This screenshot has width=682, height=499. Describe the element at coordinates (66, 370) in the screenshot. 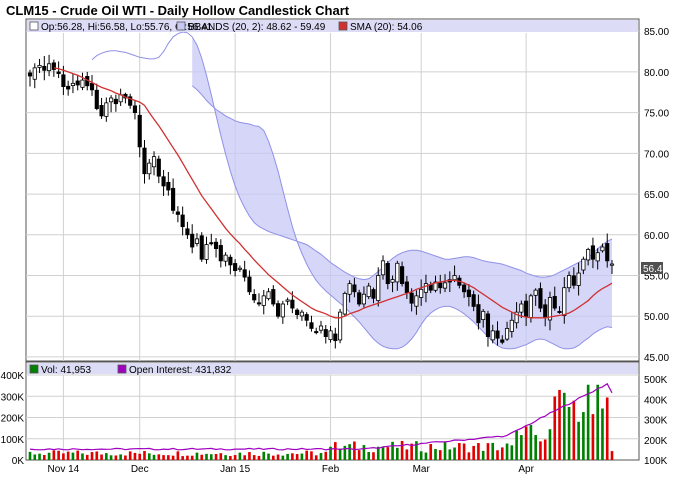

I see `legend-entry: Vol: 41,953` at that location.